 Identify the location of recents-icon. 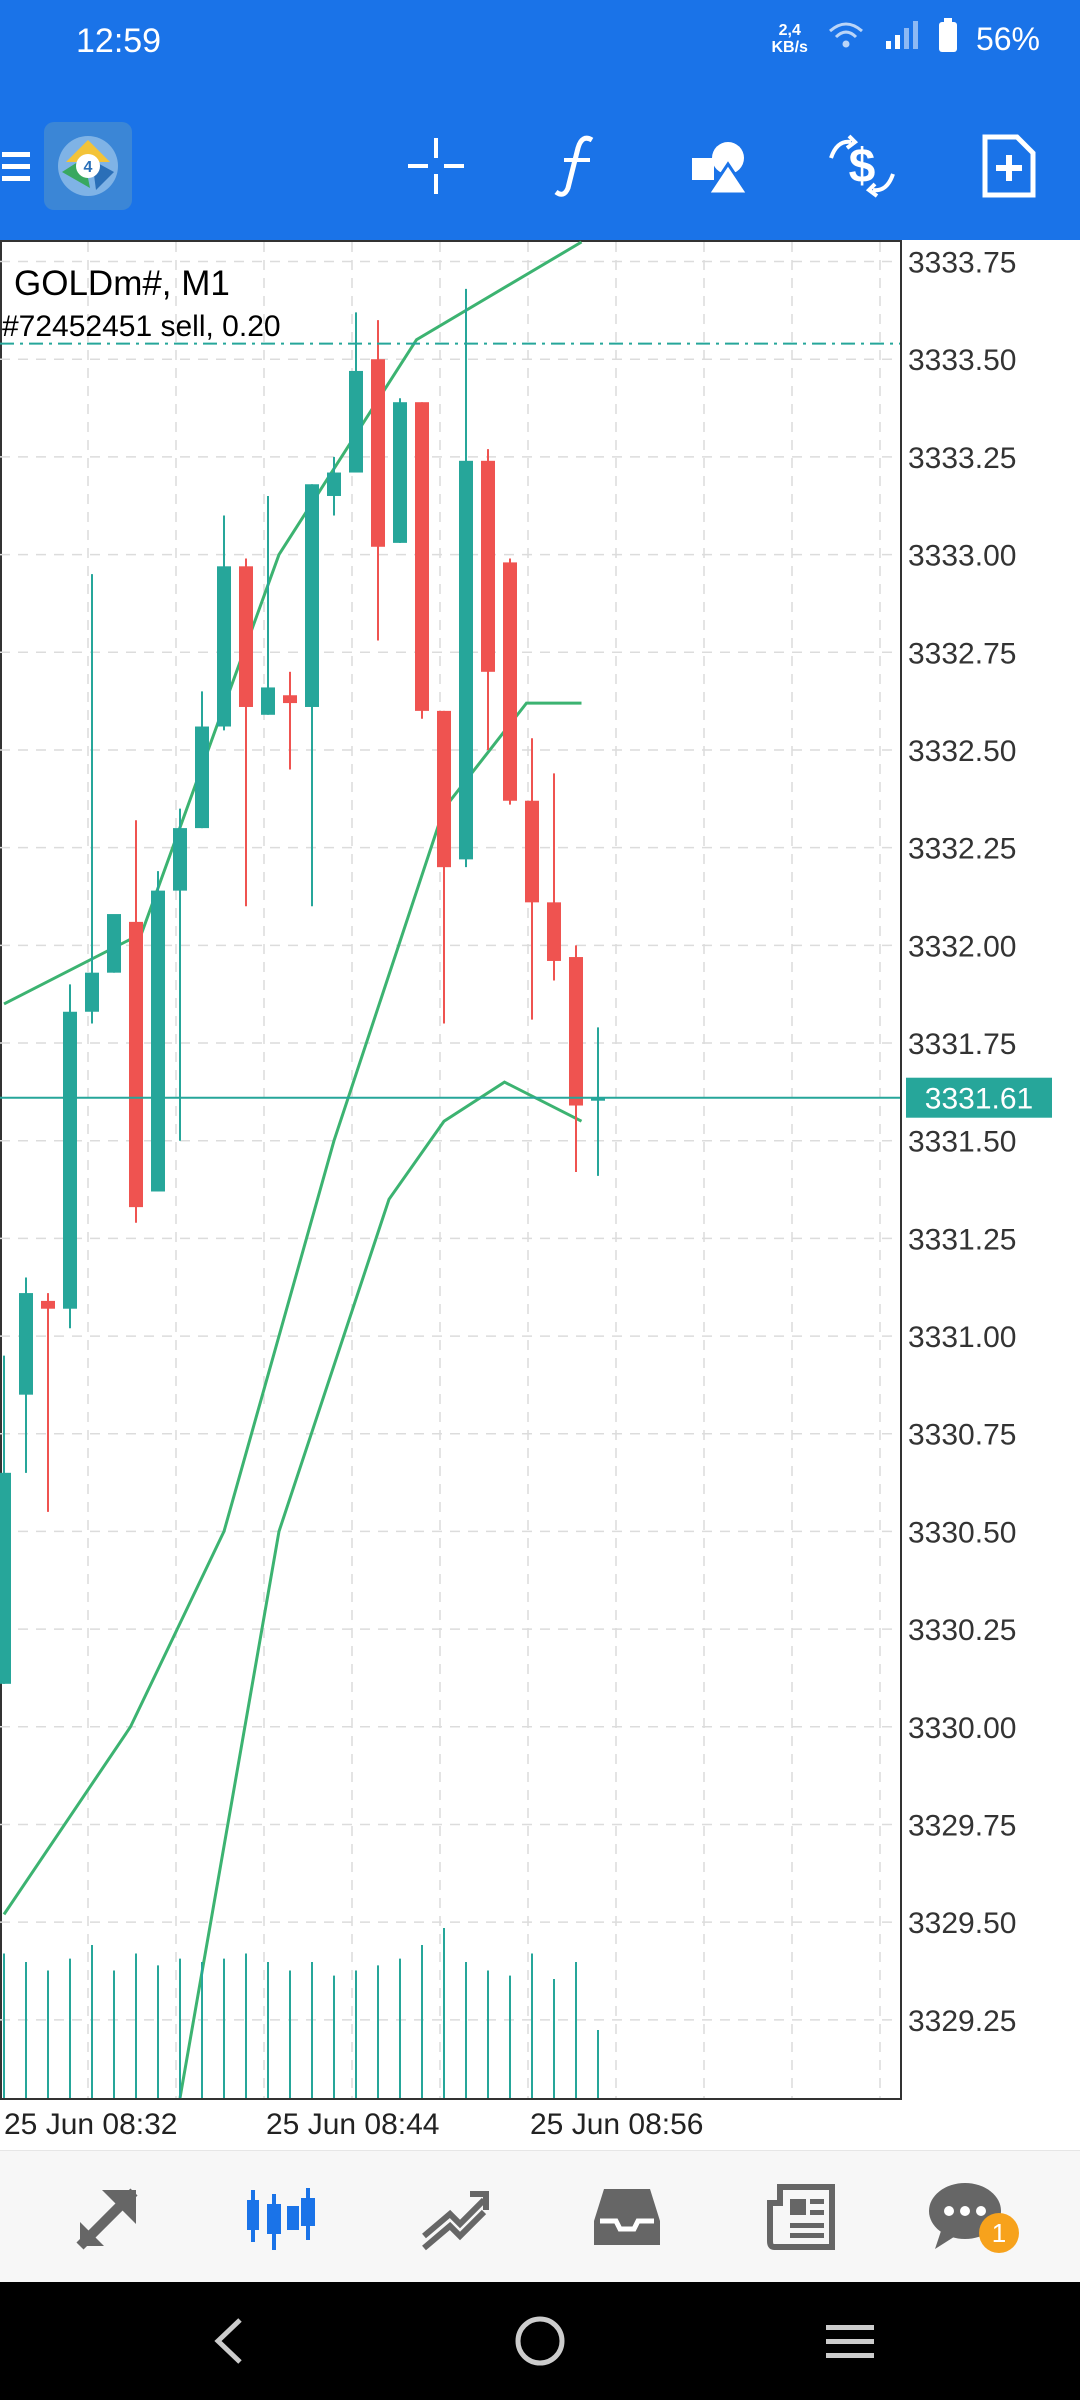
(850, 2341).